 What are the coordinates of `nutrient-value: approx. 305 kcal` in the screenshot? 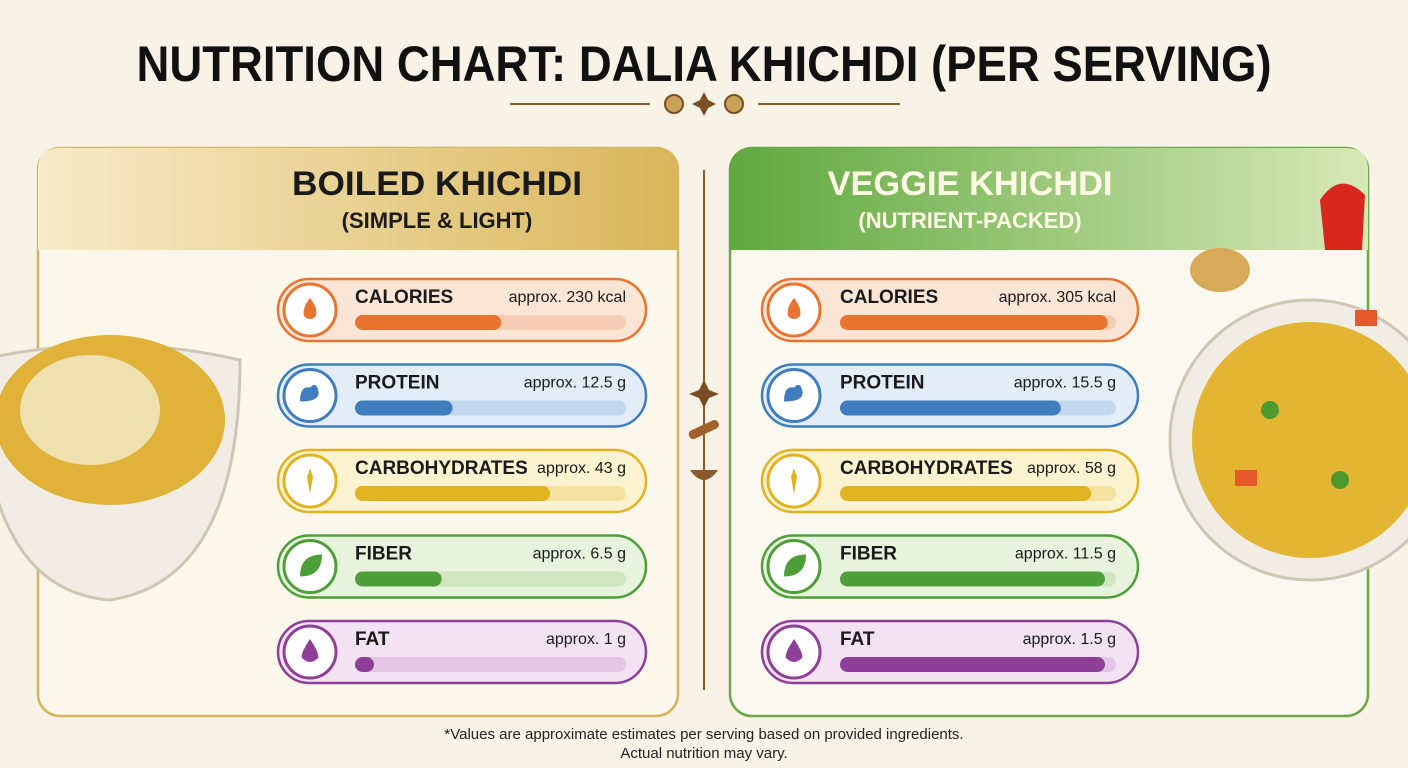 It's located at (1057, 297).